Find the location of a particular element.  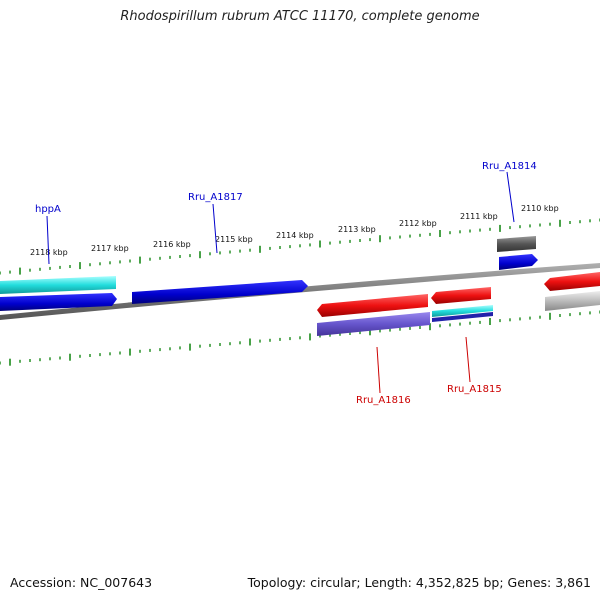

tick-label-2111: 2111 kbp is located at coordinates (479, 216).